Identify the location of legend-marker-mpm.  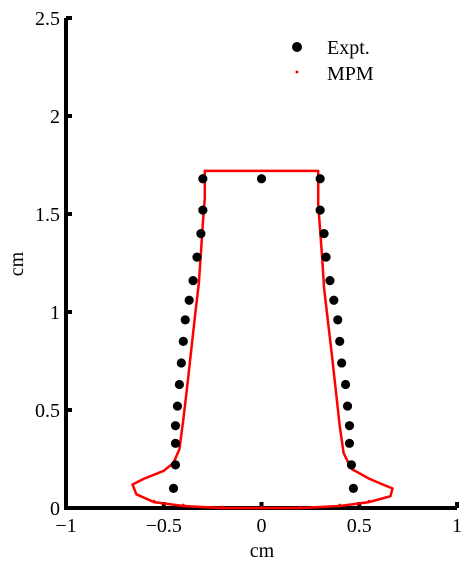
(297, 72).